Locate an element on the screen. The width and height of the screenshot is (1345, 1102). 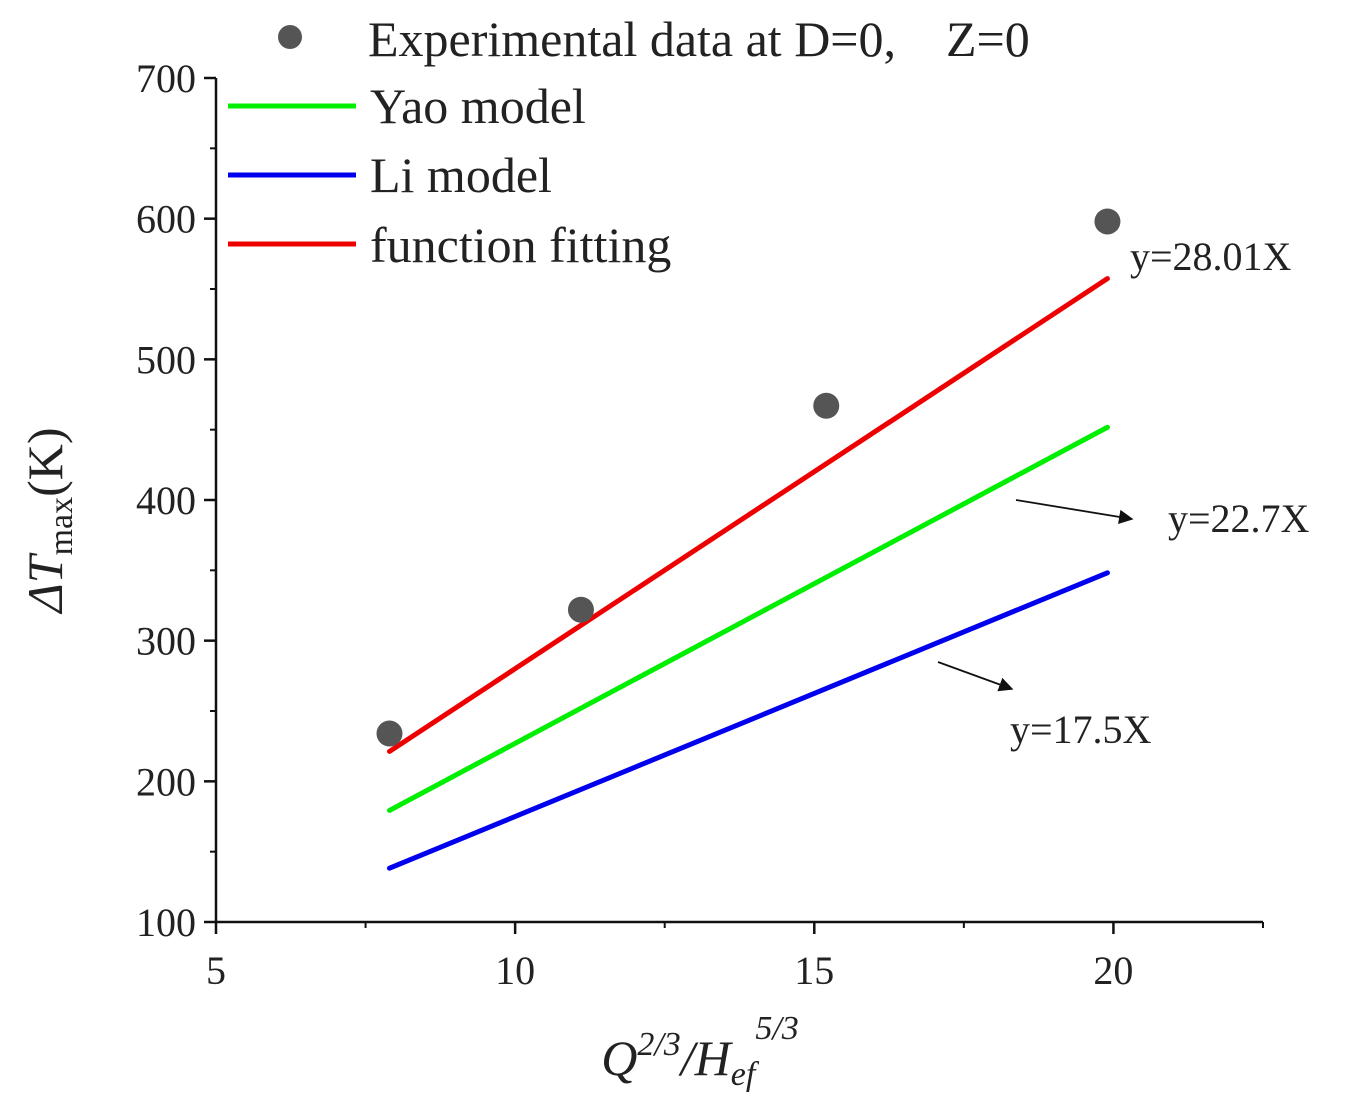
x-axis-ticks: 5 10 15 20 is located at coordinates (735, 957).